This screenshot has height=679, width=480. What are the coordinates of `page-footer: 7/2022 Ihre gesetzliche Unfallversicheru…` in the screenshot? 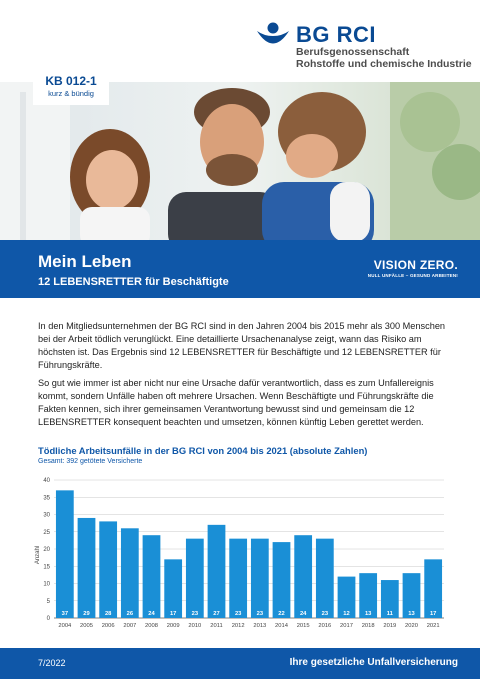 It's located at (240, 663).